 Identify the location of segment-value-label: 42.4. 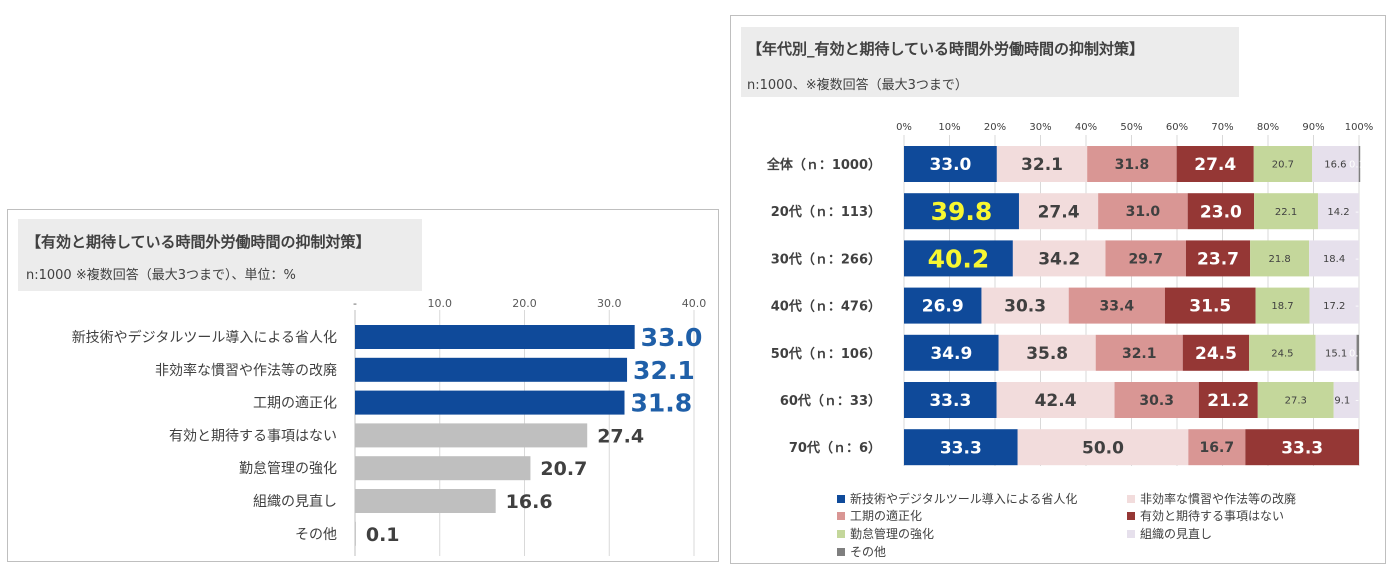
(1056, 401).